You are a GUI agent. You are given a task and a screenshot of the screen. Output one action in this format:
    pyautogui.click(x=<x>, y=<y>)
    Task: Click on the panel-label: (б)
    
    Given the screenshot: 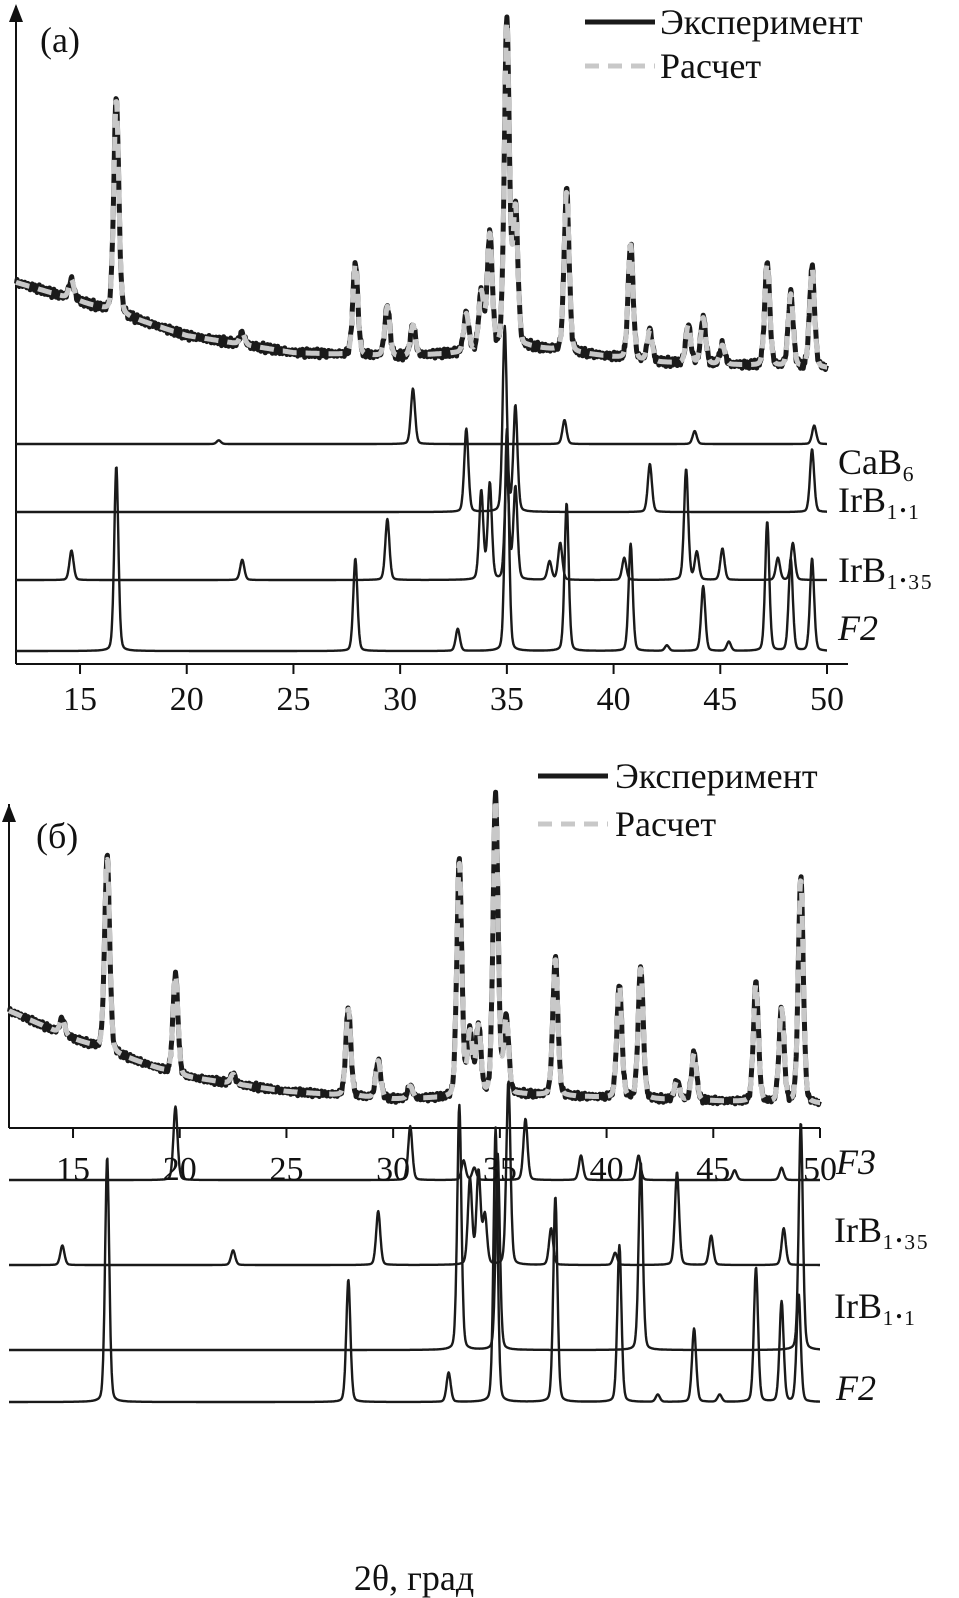 What is the action you would take?
    pyautogui.click(x=57, y=836)
    